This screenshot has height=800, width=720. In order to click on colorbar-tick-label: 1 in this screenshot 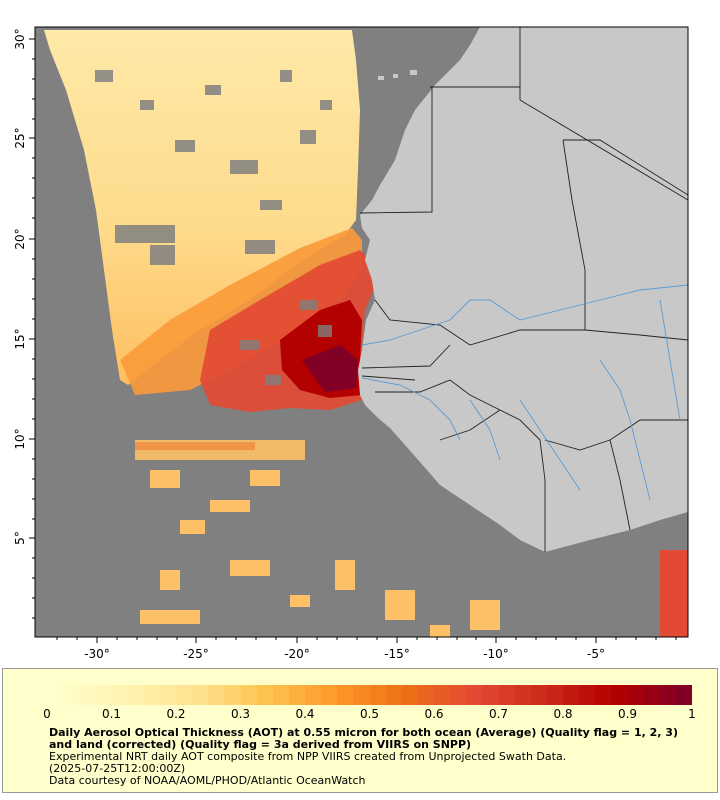, I will do `click(692, 714)`.